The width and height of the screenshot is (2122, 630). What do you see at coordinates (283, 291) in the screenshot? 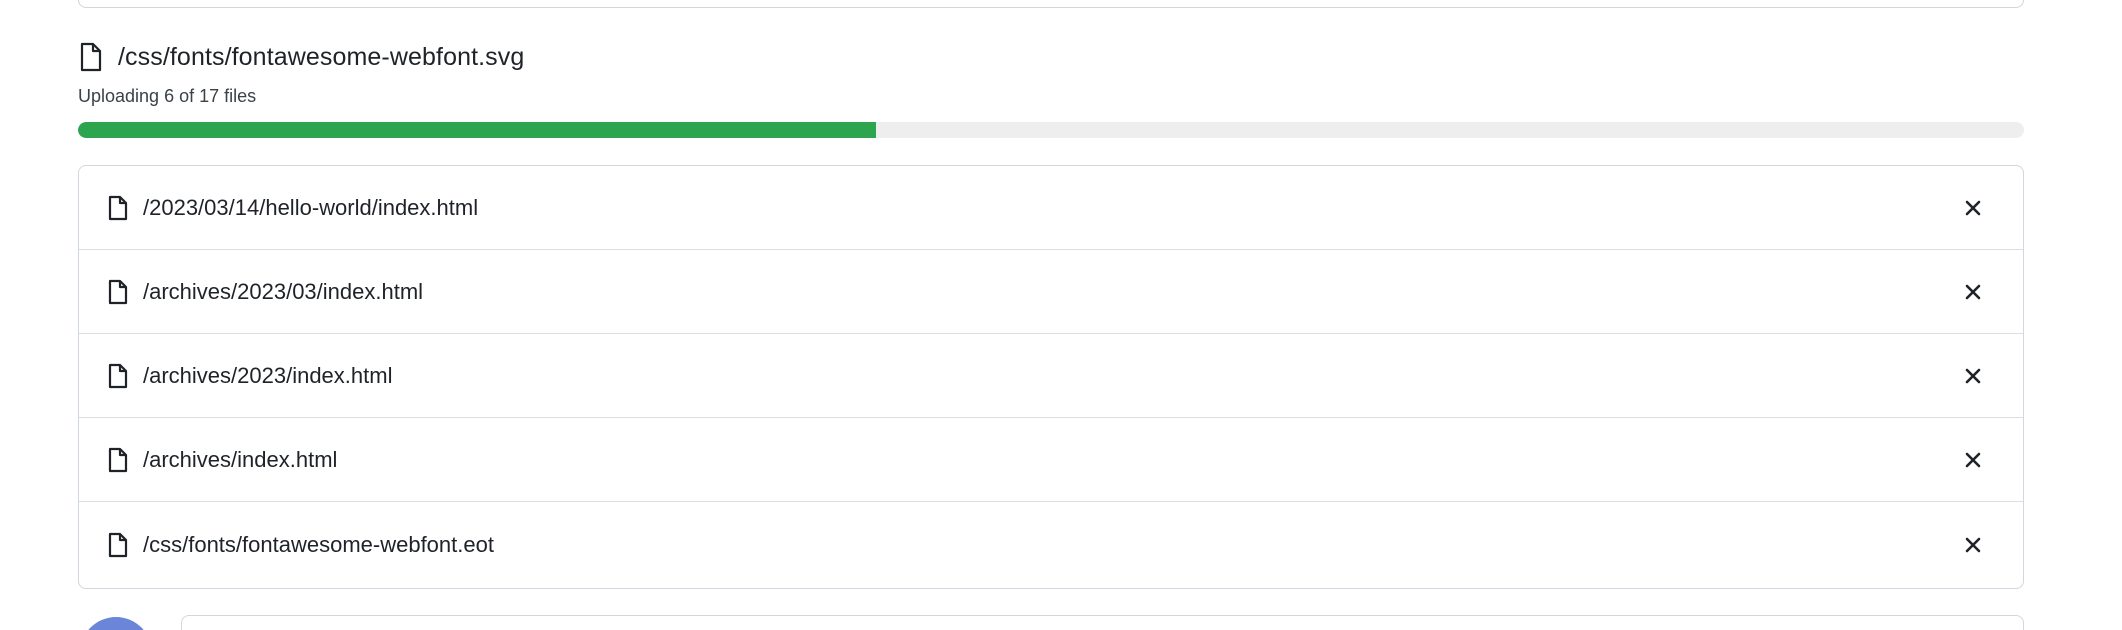
I see `file-path: /archives/2023/03/index.html` at bounding box center [283, 291].